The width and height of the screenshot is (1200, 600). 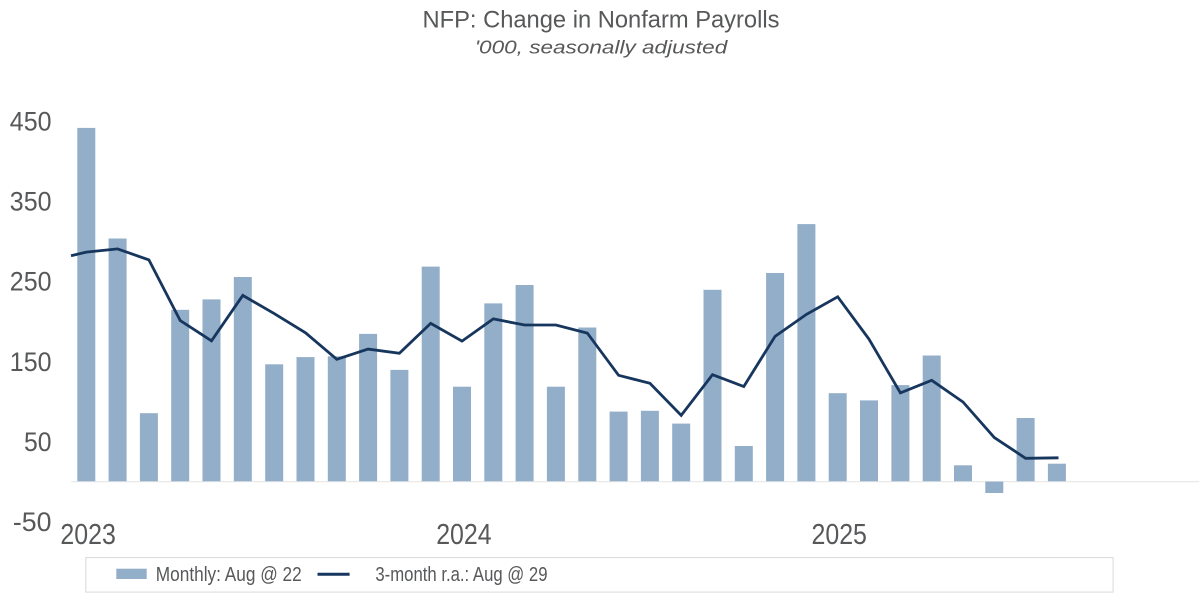 What do you see at coordinates (839, 535) in the screenshot?
I see `svg-text: 2025` at bounding box center [839, 535].